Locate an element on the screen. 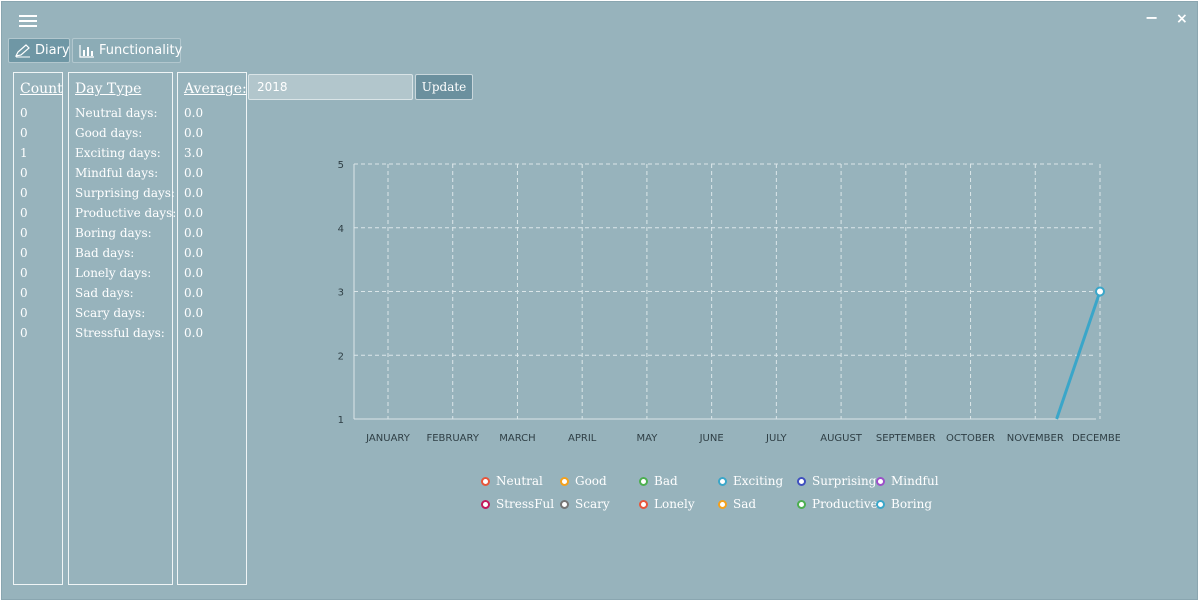 This screenshot has height=602, width=1200. legend-item: StressFul is located at coordinates (517, 504).